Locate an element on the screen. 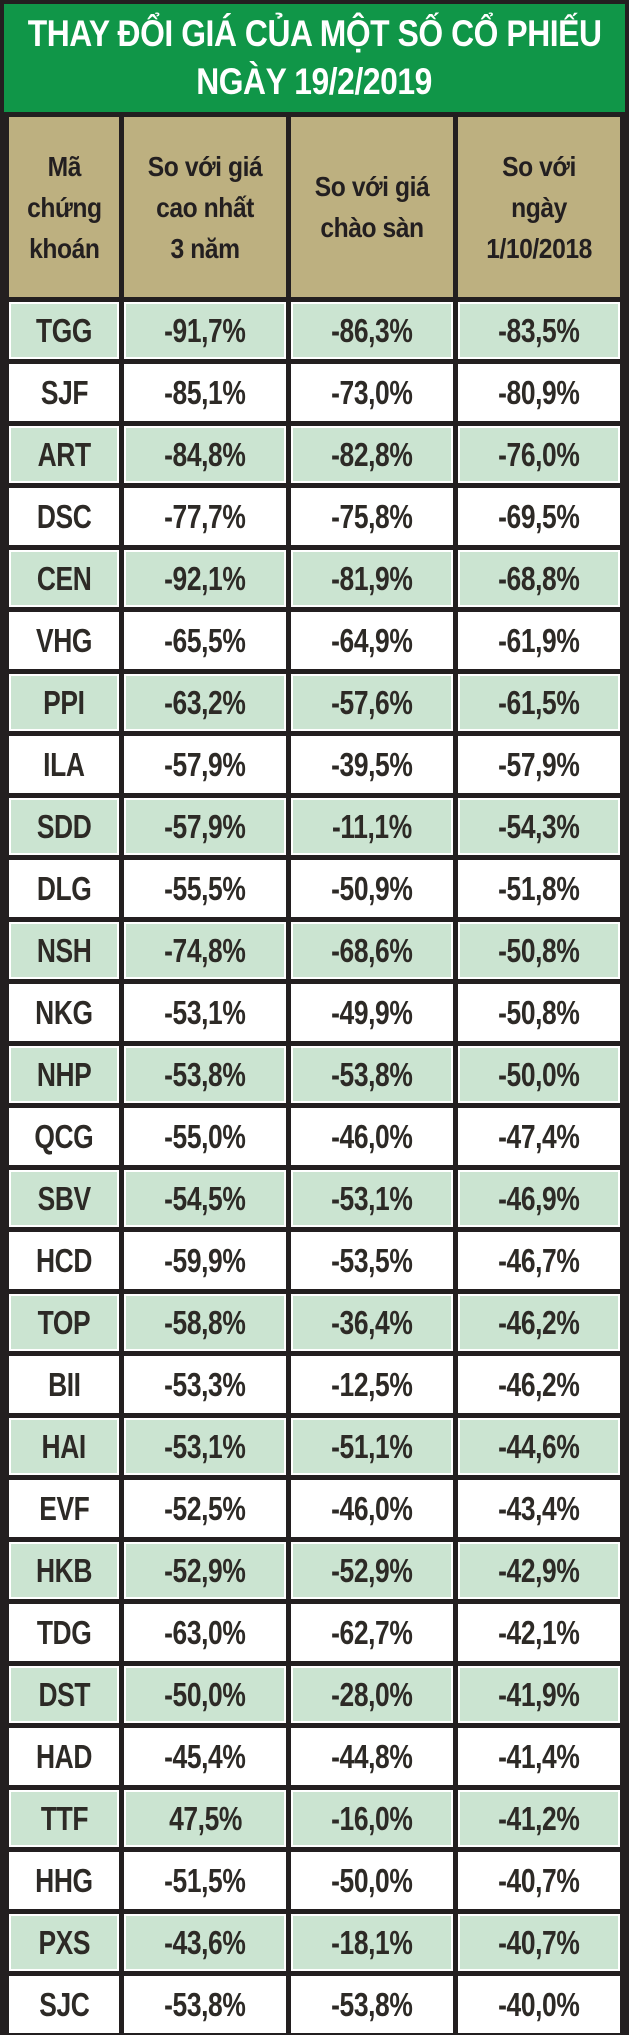  percent-value: -50,0% is located at coordinates (372, 1880).